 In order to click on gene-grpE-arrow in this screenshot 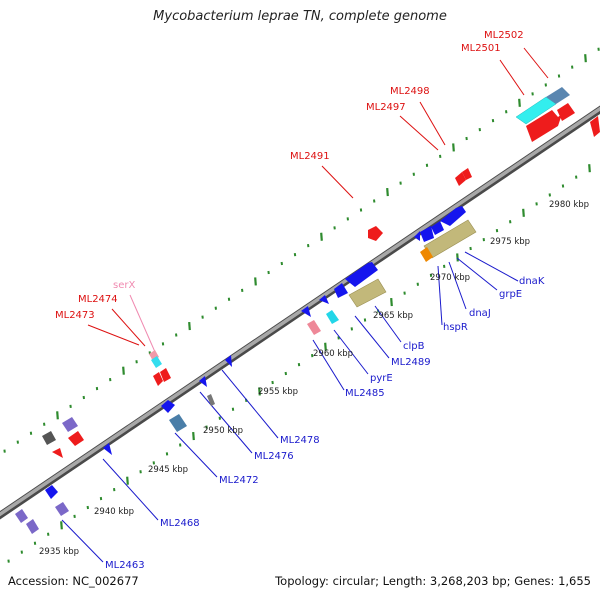, I will do `click(437, 228)`.